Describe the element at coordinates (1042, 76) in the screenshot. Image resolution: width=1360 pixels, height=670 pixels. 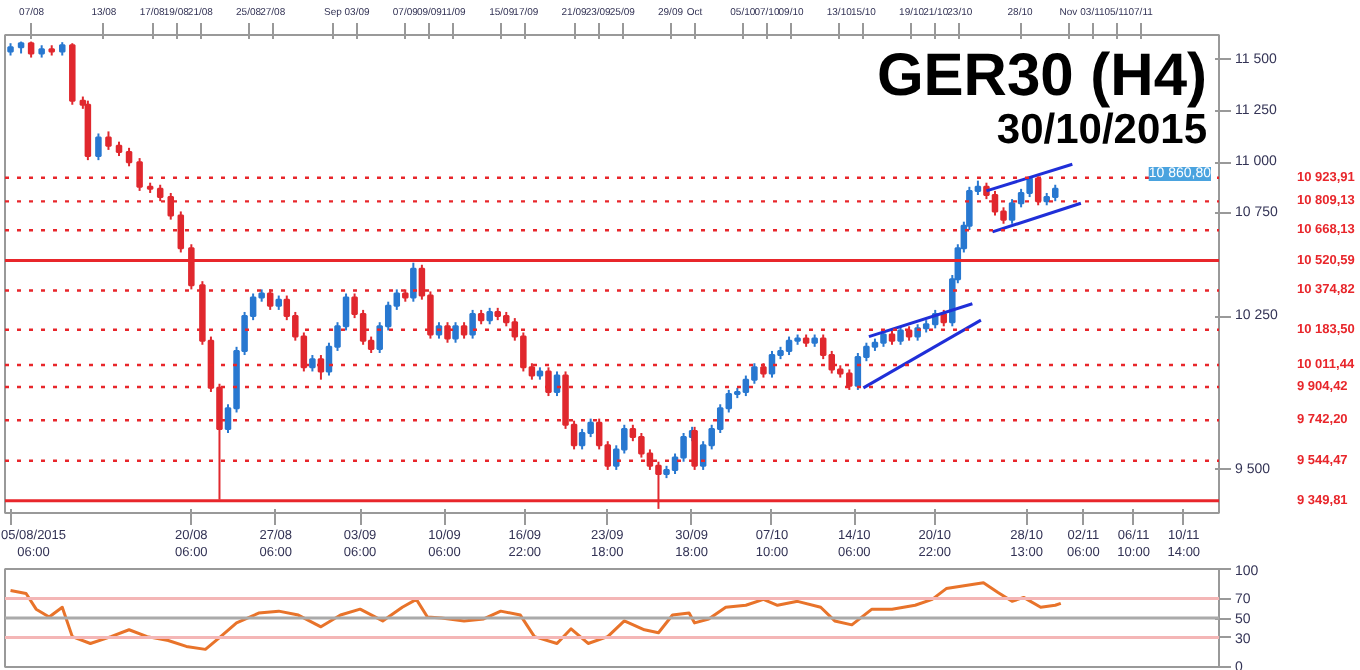
I see `chart-title: GER30 (H4)` at that location.